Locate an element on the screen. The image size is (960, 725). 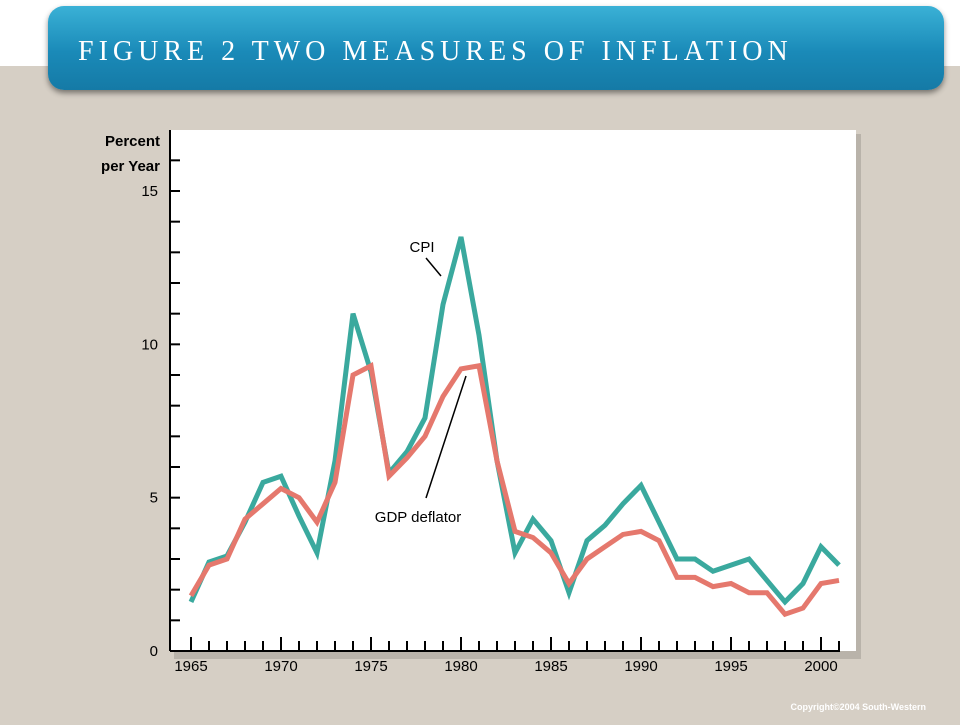
x-tick-label: 1990 is located at coordinates (640, 666).